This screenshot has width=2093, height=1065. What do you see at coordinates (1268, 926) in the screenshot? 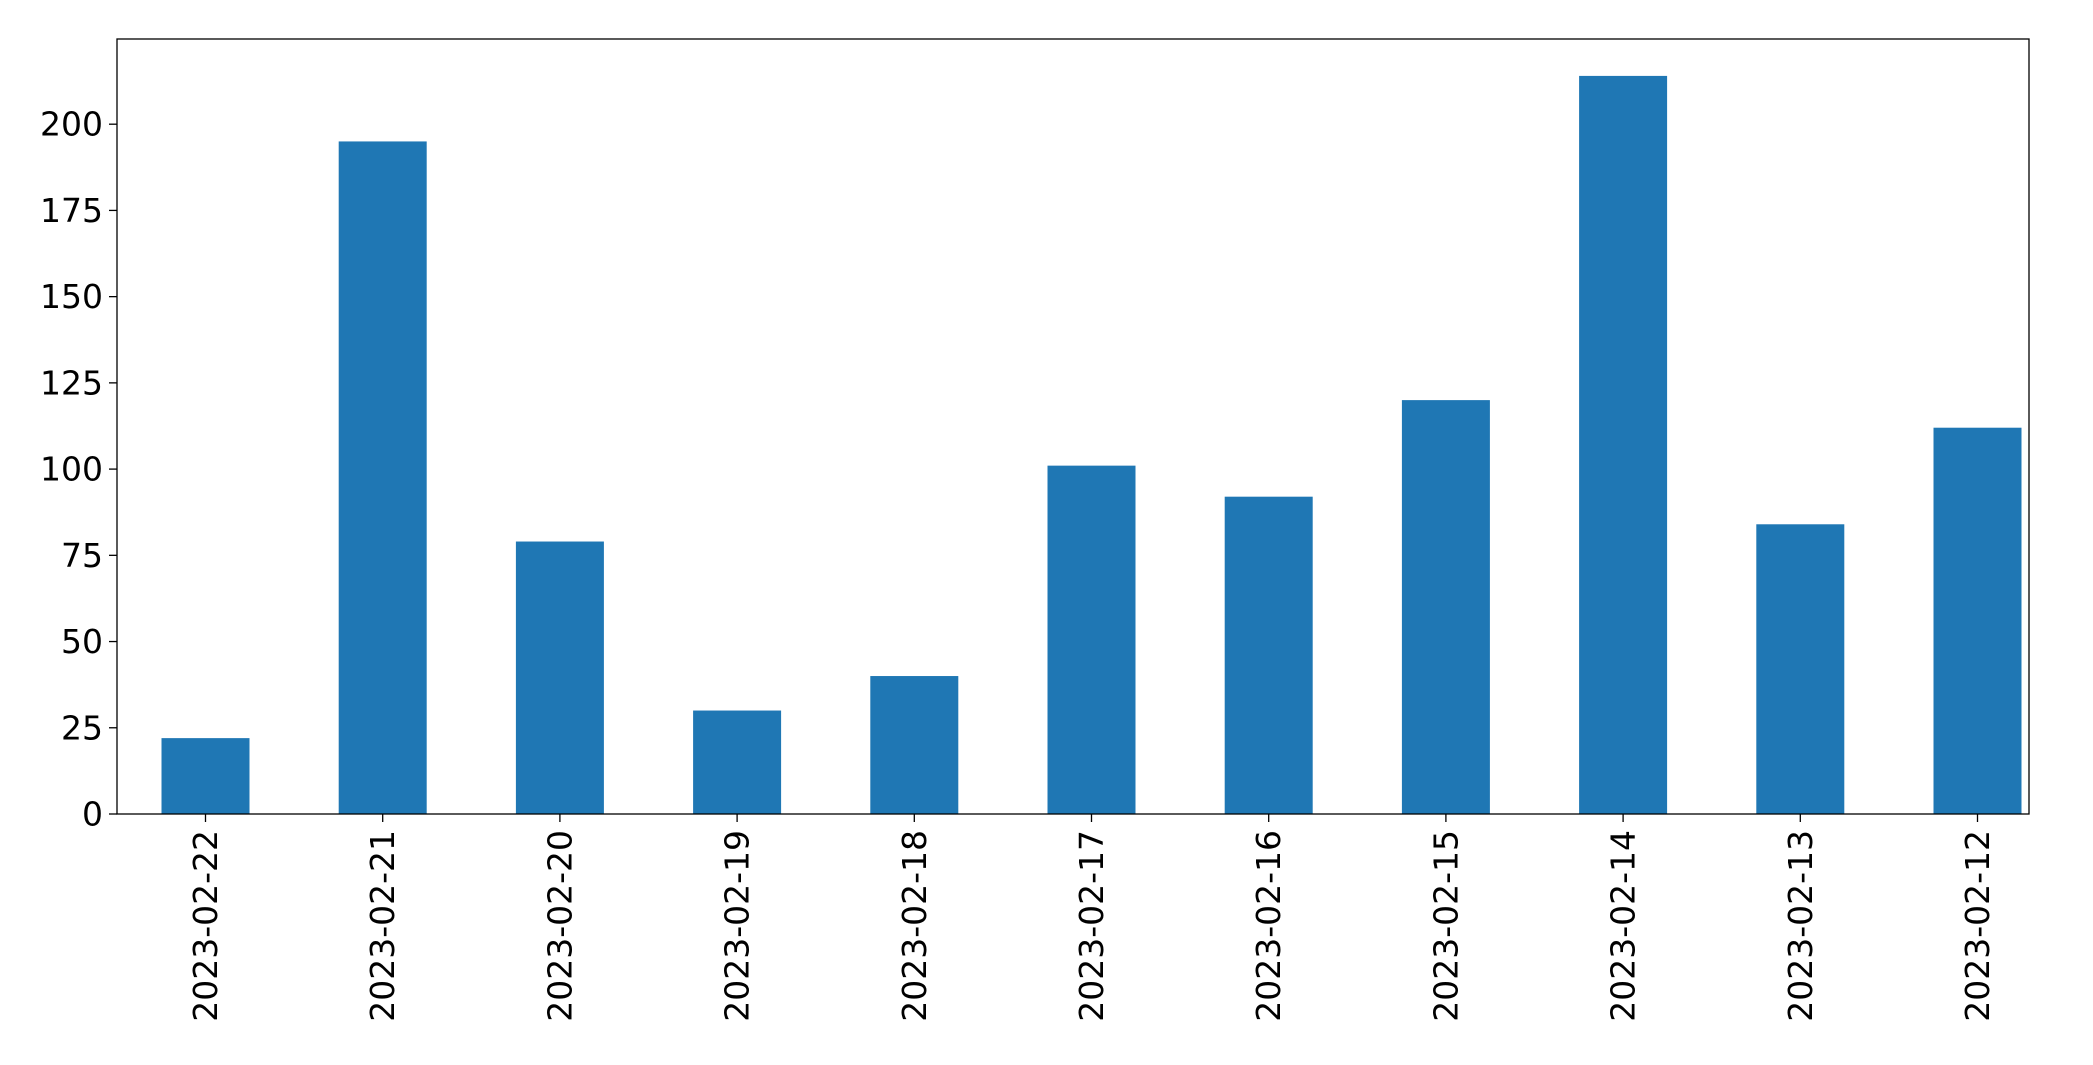
I see `x-tick-label: 2023-02-16` at bounding box center [1268, 926].